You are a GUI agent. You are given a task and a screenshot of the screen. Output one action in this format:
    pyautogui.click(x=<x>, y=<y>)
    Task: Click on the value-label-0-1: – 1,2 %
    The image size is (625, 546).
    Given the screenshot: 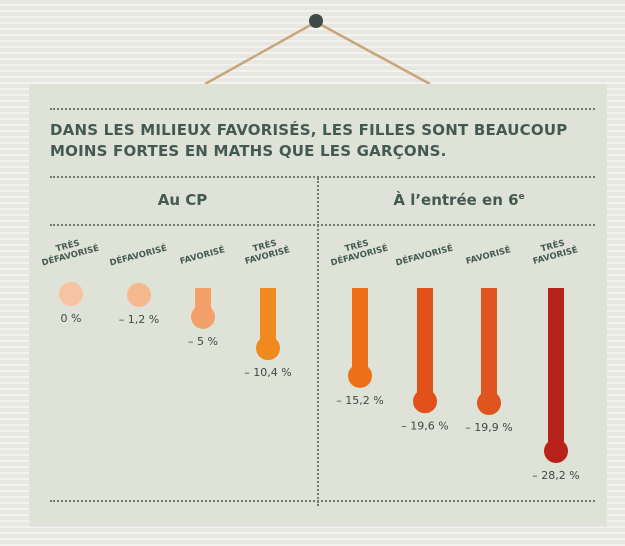 What is the action you would take?
    pyautogui.click(x=139, y=319)
    